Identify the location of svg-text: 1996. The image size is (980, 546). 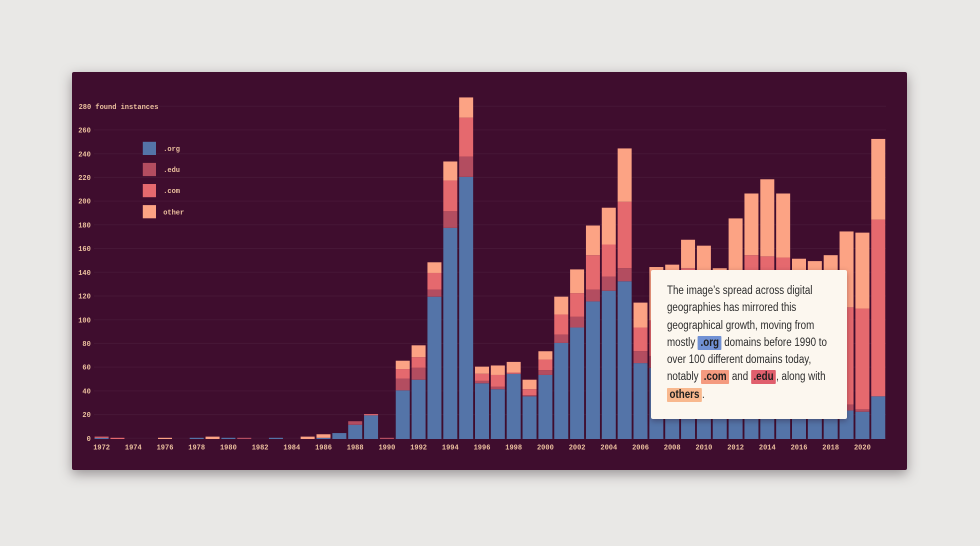
(482, 448).